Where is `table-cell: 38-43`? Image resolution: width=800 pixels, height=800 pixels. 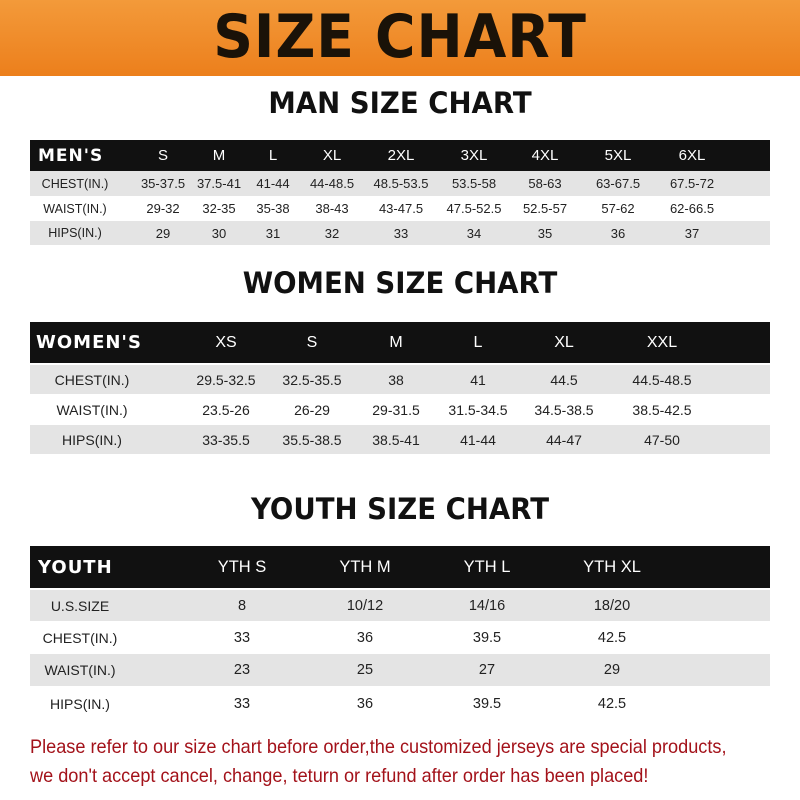
table-cell: 38-43 is located at coordinates (332, 208).